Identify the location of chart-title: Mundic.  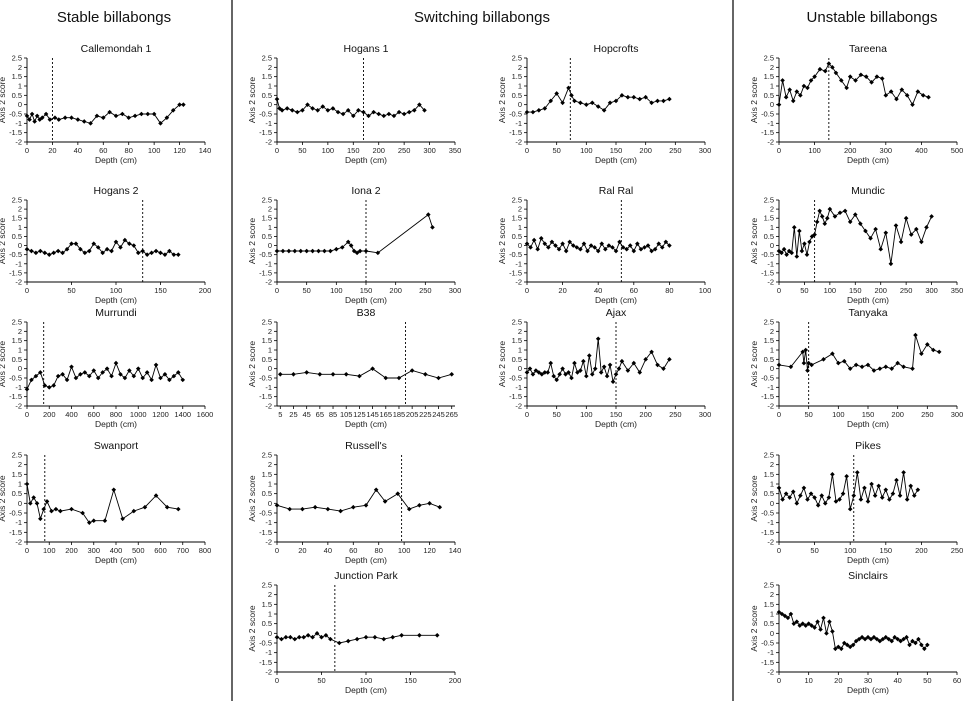
(868, 191).